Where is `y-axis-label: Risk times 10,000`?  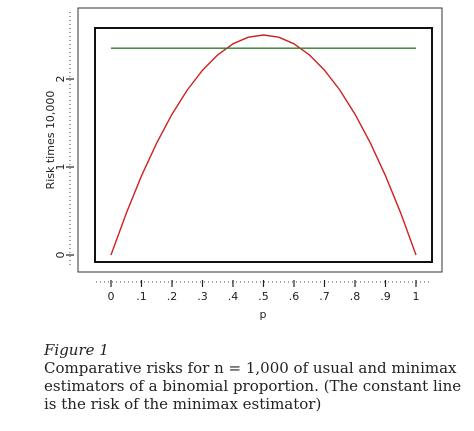 y-axis-label: Risk times 10,000 is located at coordinates (50, 140).